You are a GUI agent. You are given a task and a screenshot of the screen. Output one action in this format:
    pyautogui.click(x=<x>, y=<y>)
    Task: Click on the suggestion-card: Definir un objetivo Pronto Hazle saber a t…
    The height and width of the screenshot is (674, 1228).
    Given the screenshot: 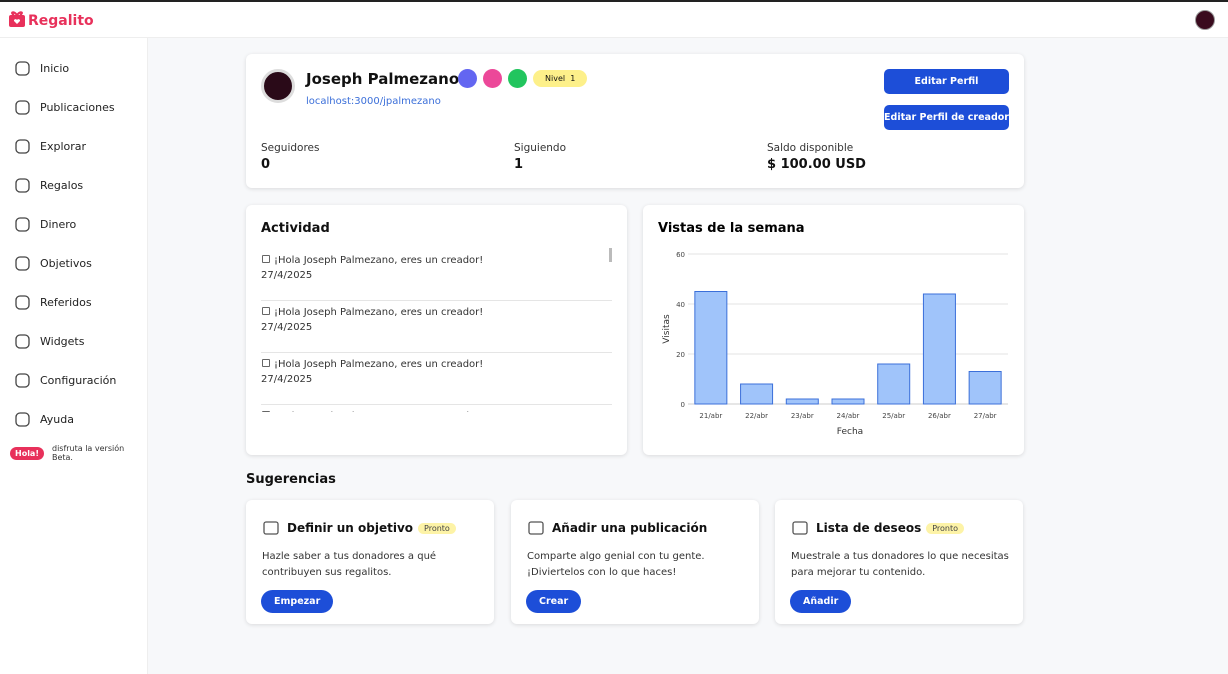 What is the action you would take?
    pyautogui.click(x=370, y=562)
    